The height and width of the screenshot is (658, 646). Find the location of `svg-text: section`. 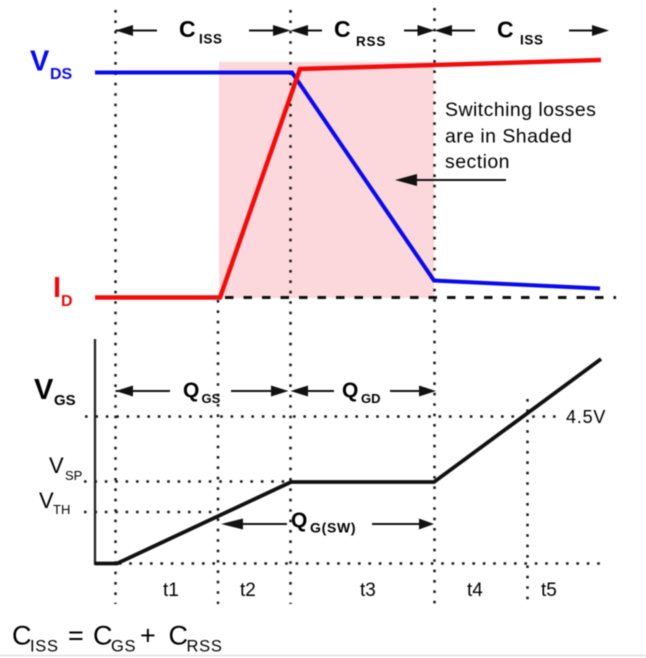

svg-text: section is located at coordinates (477, 162).